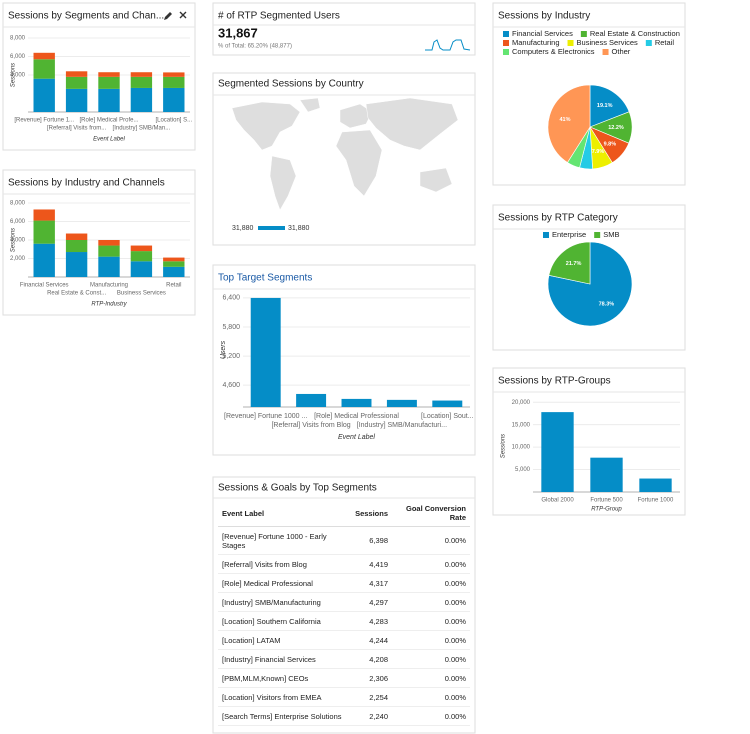 The height and width of the screenshot is (734, 750). I want to click on map-panel, so click(344, 159).